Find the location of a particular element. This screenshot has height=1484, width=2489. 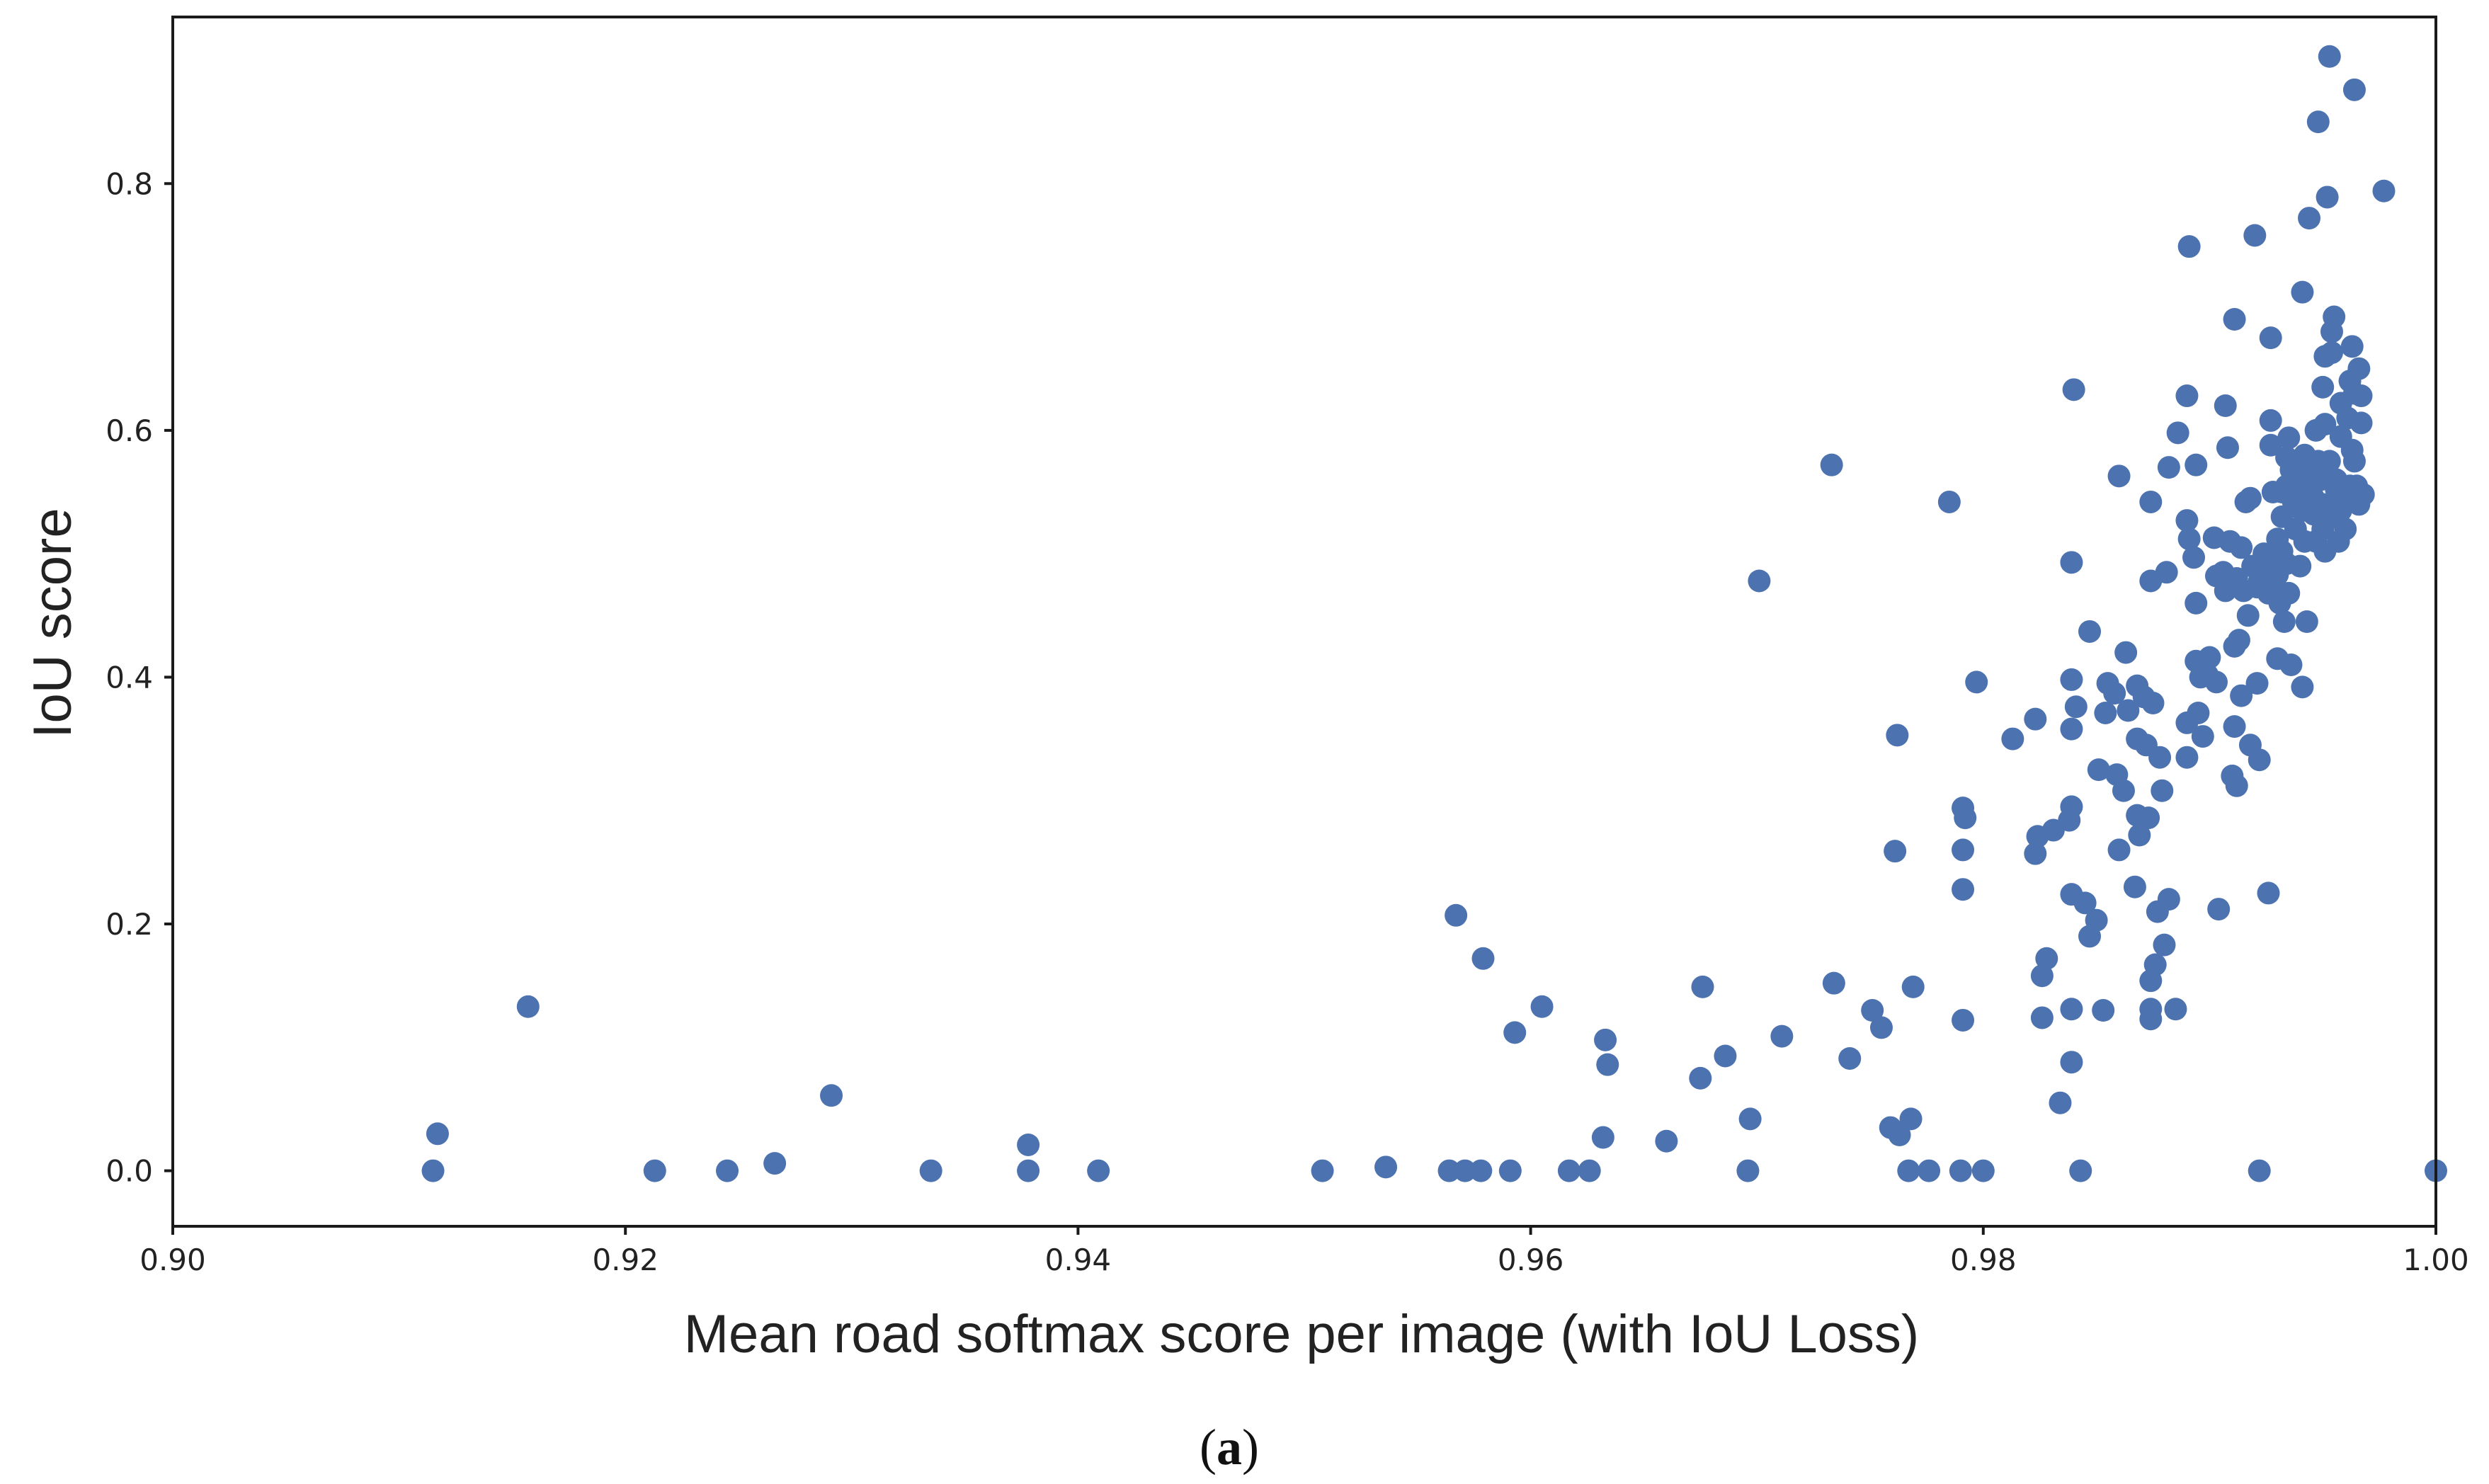

x-tick-label: 0.96 is located at coordinates (1531, 1260).